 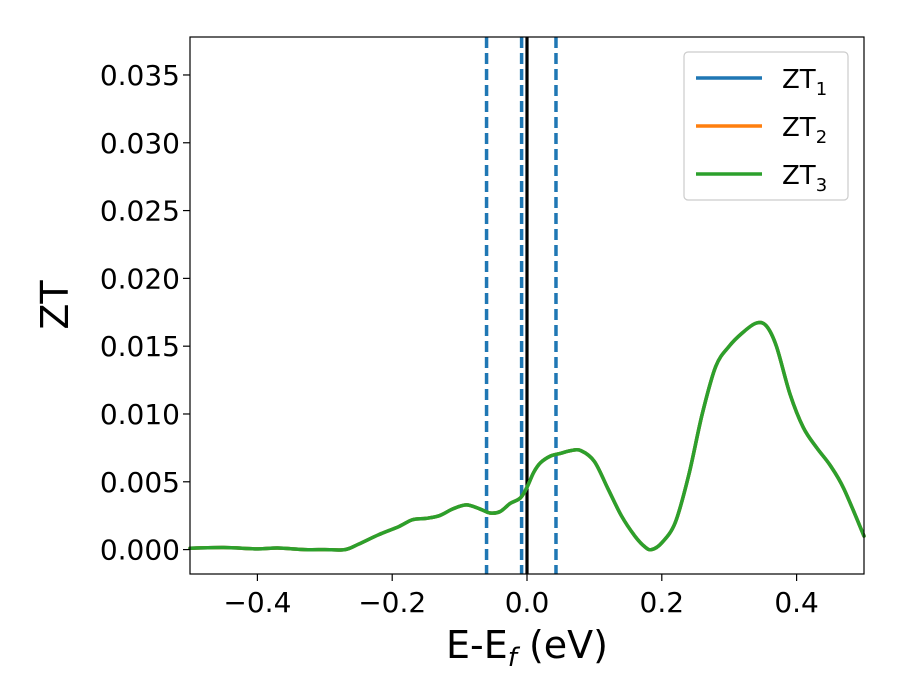 I want to click on y-axis-ticks: 0.000 0.005 0.010 0.015 0.020 0.025 0.030 0.035, so click(x=145, y=313).